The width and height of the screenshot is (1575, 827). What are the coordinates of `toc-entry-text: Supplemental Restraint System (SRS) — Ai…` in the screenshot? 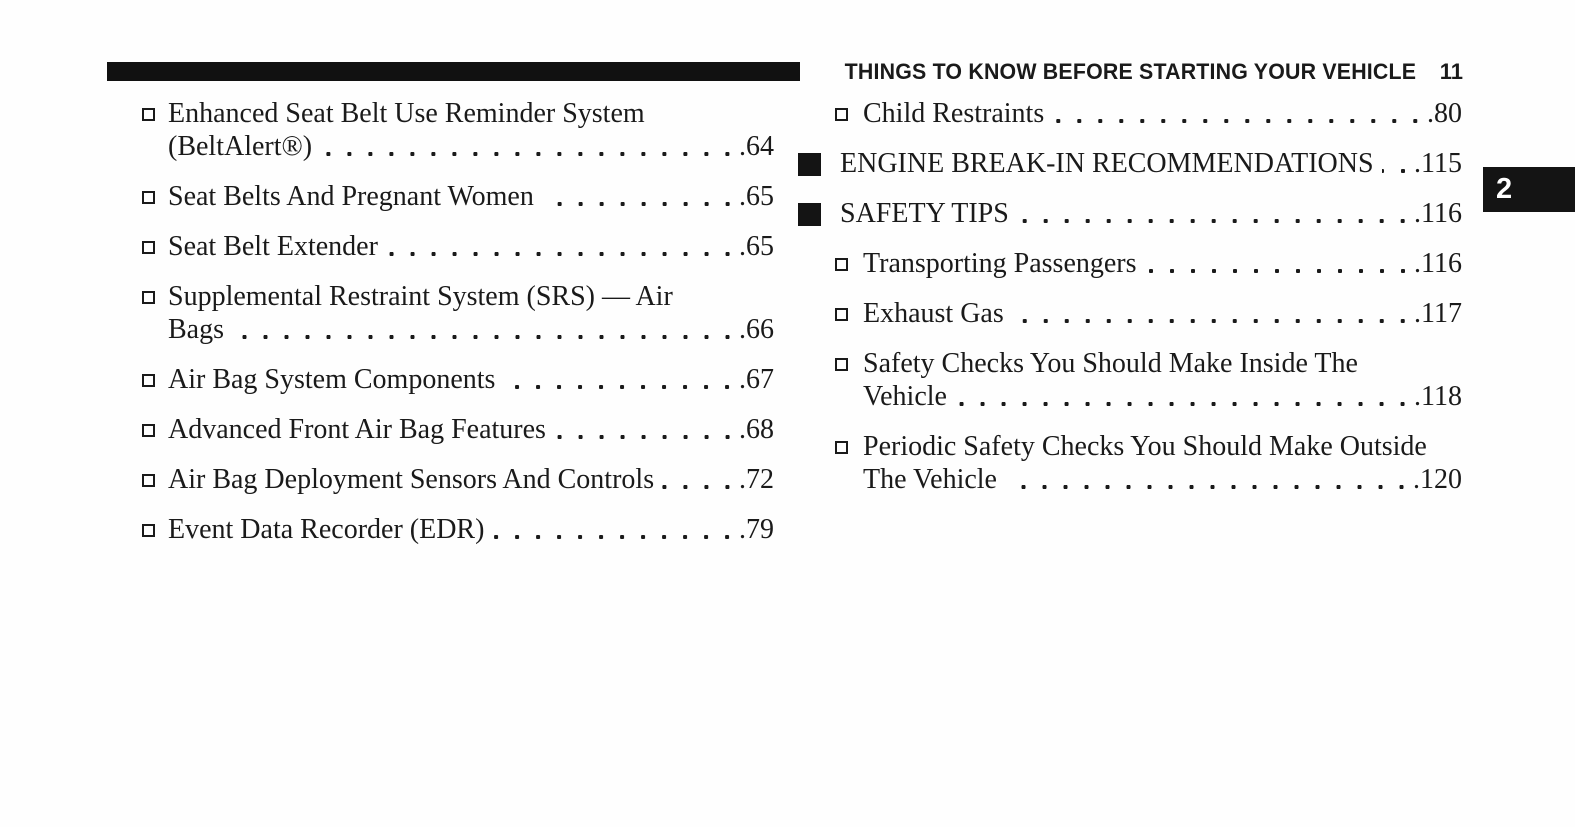 It's located at (420, 296).